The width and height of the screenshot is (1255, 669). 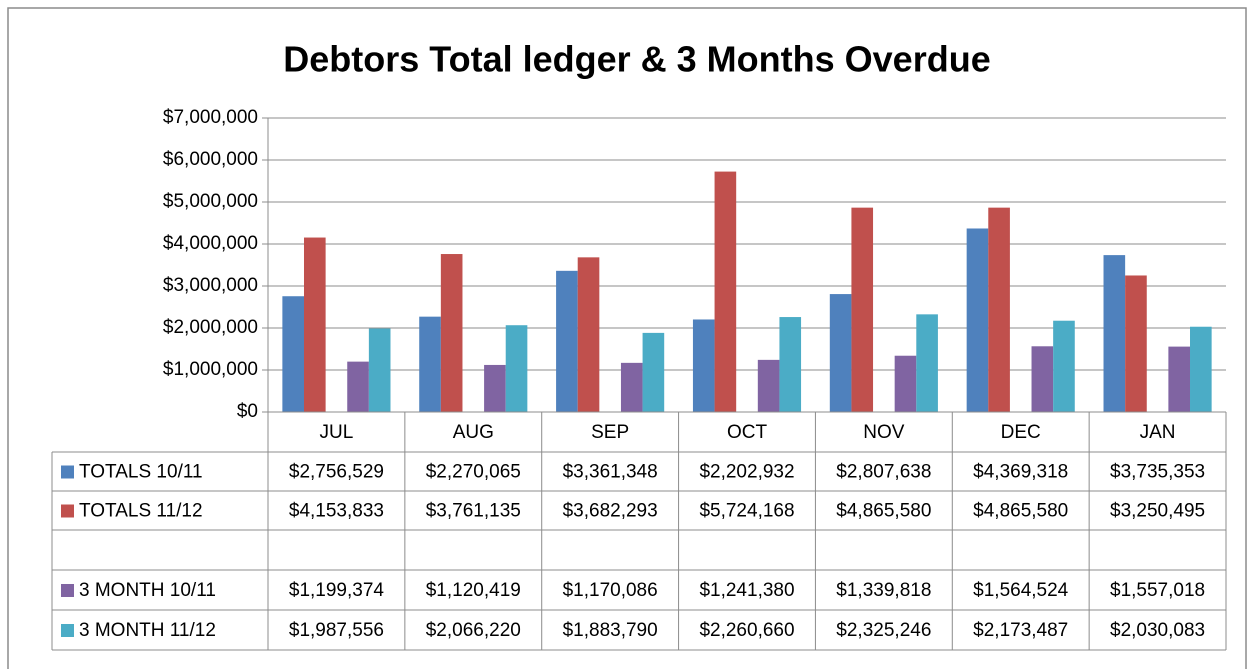 What do you see at coordinates (746, 630) in the screenshot?
I see `table-value: $2,260,660` at bounding box center [746, 630].